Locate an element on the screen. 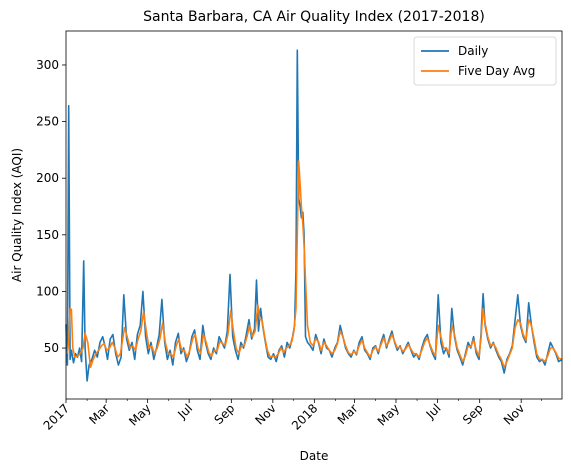  x-tick-label: 2017 is located at coordinates (56, 416).